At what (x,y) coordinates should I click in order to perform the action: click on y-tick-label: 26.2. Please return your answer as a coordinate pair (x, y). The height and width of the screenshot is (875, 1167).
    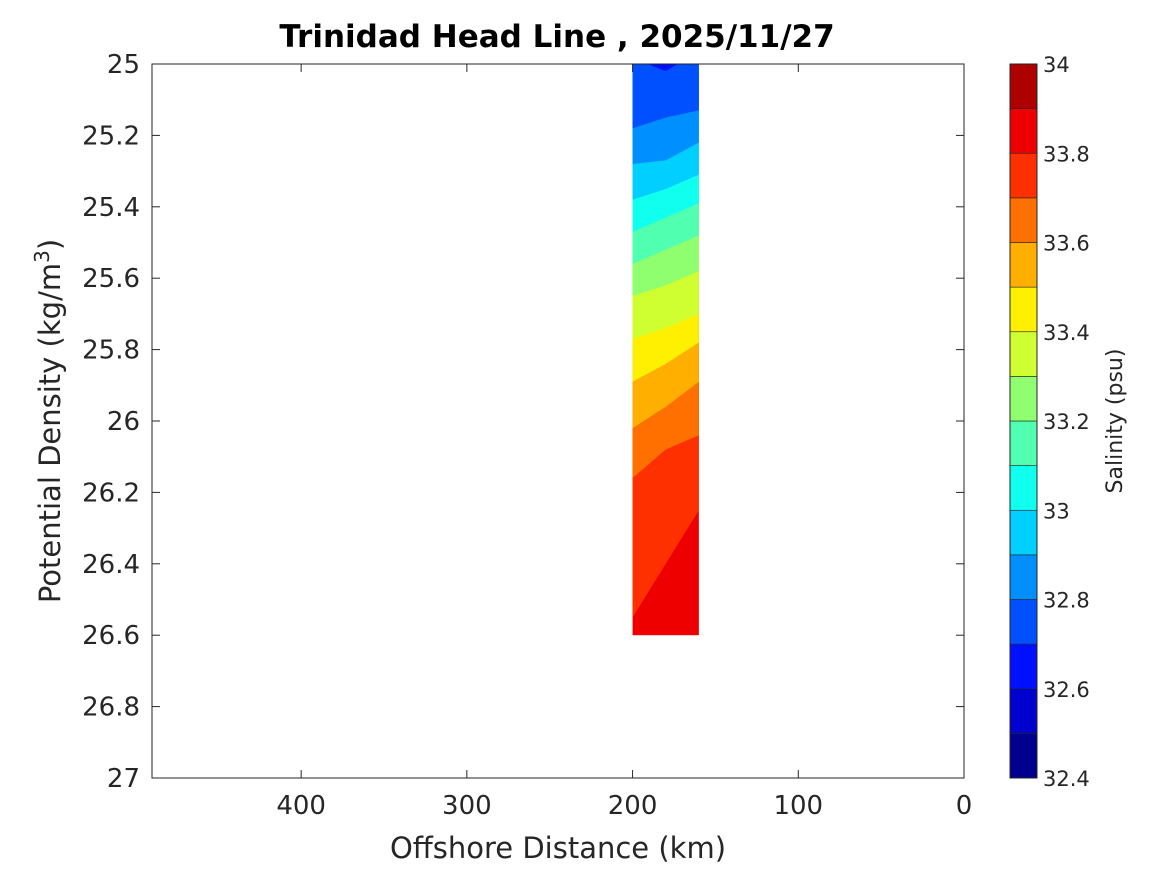
    Looking at the image, I should click on (111, 493).